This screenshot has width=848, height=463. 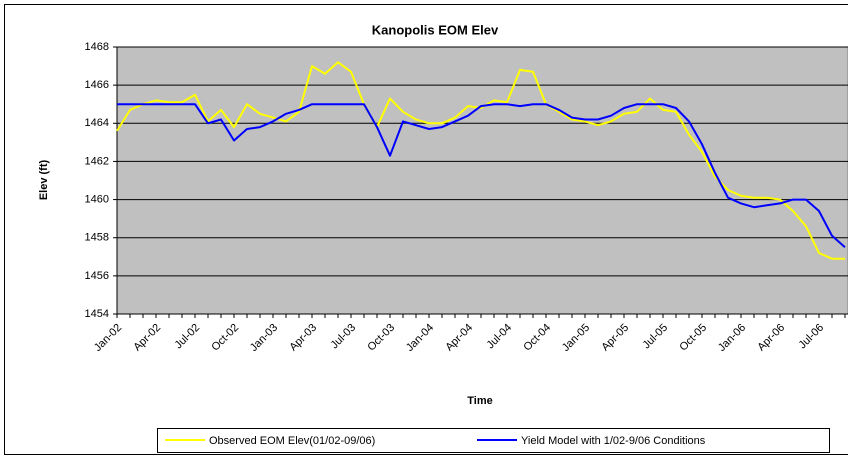 What do you see at coordinates (613, 441) in the screenshot?
I see `legend-label: Yield Model with 1/02-9/06 Conditions` at bounding box center [613, 441].